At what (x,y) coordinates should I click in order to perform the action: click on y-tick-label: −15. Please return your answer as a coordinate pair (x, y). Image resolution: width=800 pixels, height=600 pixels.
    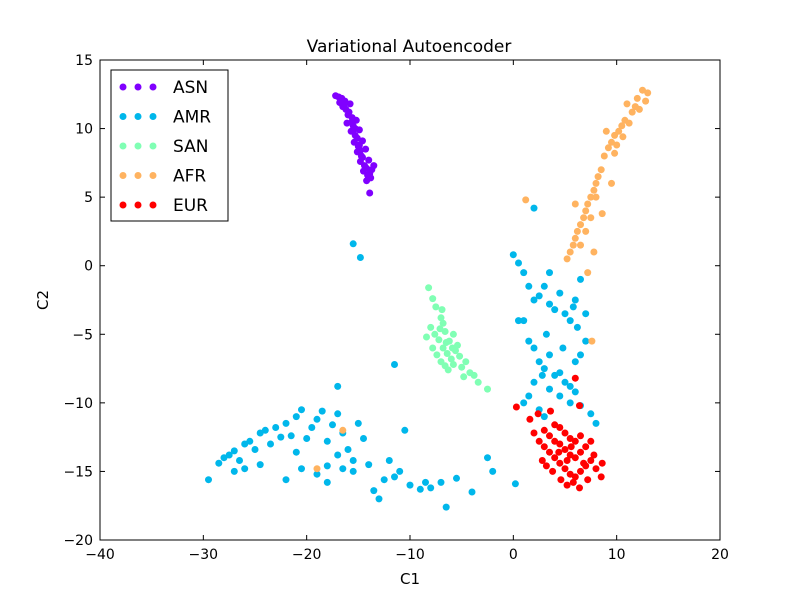
    Looking at the image, I should click on (78, 472).